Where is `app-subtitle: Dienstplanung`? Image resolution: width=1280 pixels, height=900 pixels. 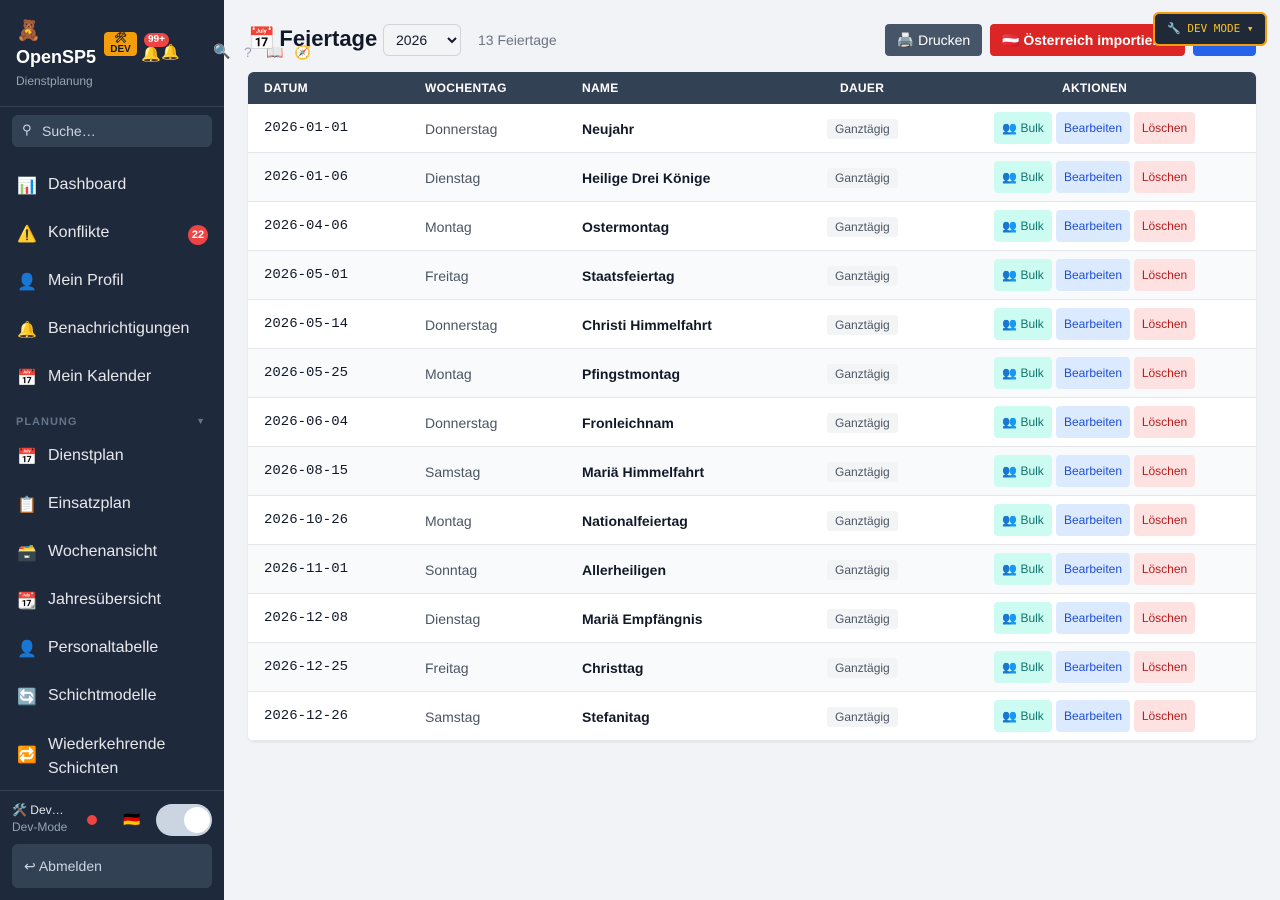 app-subtitle: Dienstplanung is located at coordinates (54, 81).